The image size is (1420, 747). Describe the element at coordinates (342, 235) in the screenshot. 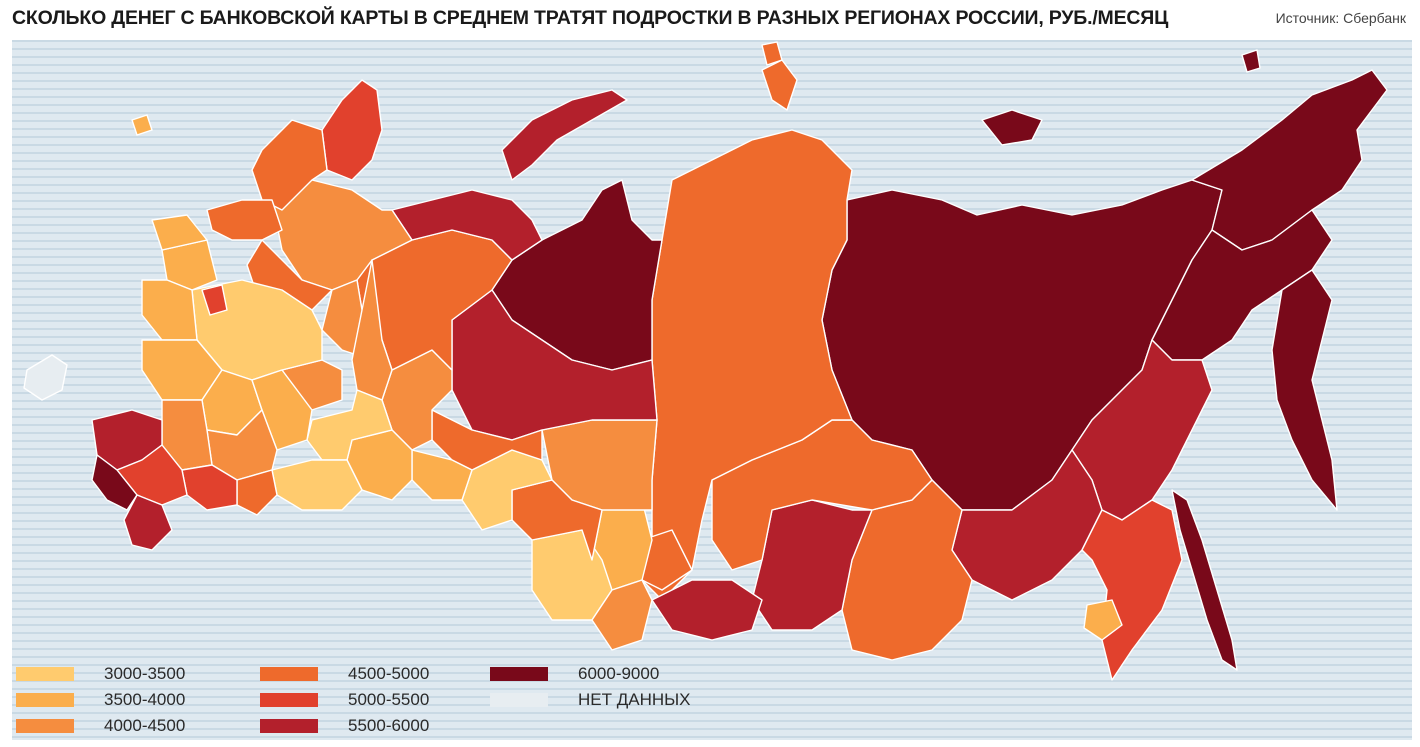

I see `region-arkhangelsk` at that location.